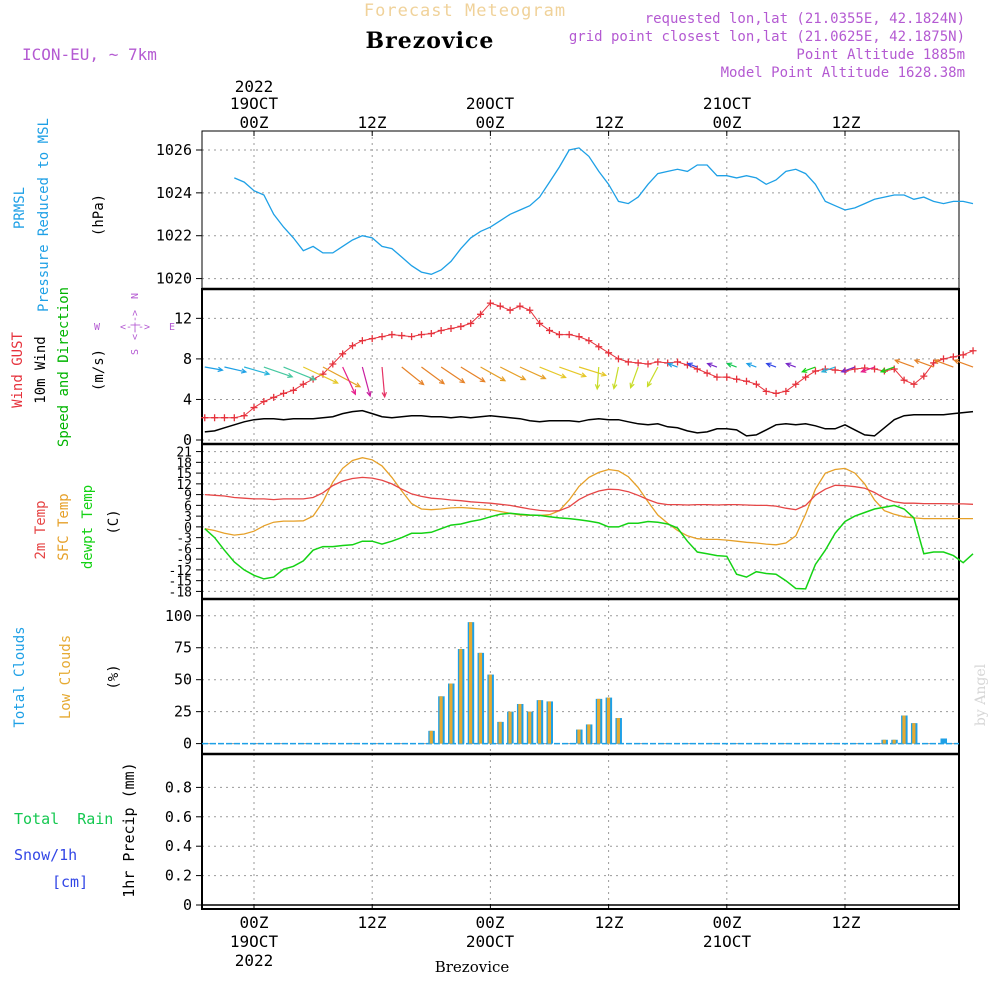 The image size is (1000, 1000). Describe the element at coordinates (178, 876) in the screenshot. I see `y-tick-label: 0.2` at that location.